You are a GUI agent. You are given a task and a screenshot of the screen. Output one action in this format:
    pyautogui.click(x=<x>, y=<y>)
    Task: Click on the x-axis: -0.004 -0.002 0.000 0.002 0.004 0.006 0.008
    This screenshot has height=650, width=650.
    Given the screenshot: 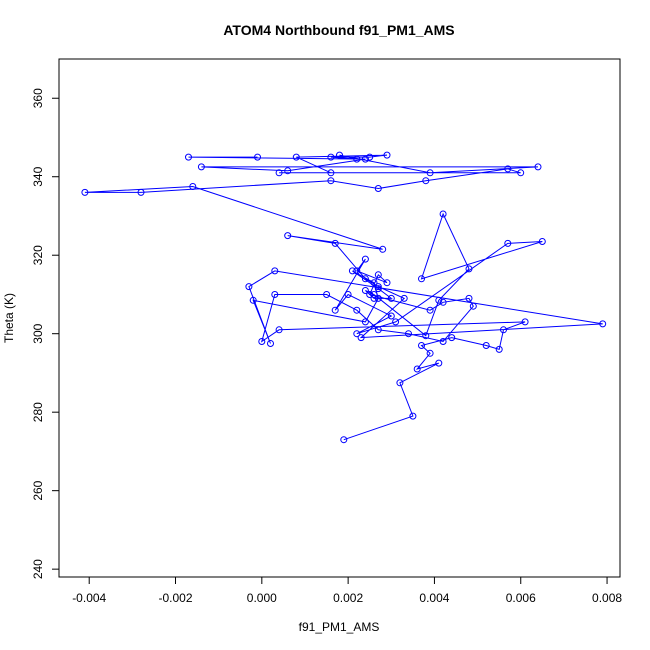 What is the action you would take?
    pyautogui.click(x=347, y=591)
    